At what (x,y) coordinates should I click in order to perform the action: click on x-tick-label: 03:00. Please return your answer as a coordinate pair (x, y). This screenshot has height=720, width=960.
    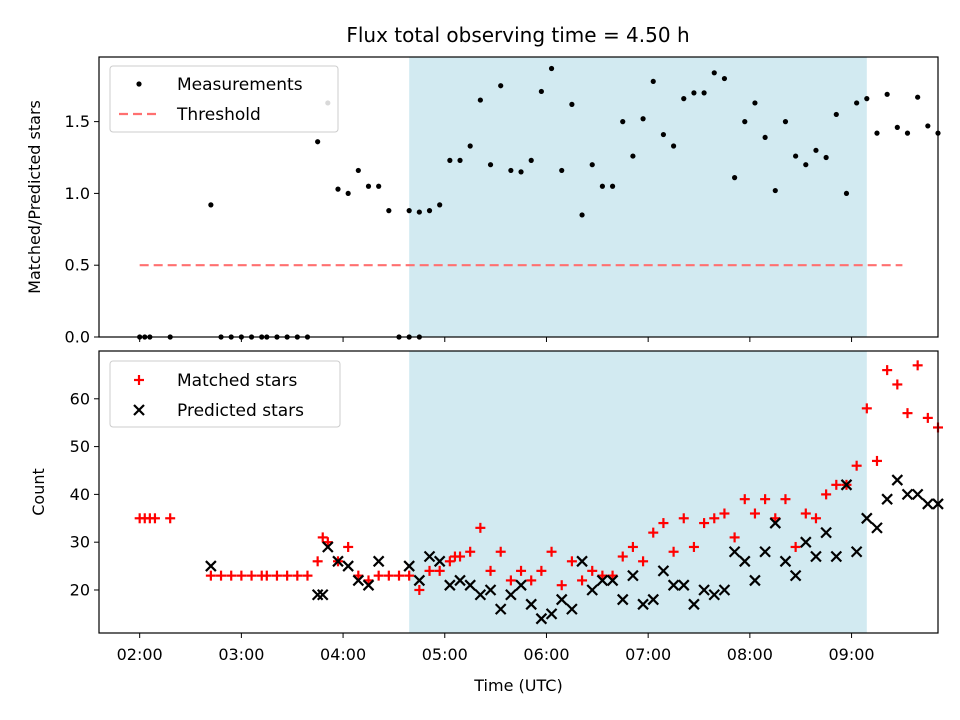
    Looking at the image, I should click on (241, 654).